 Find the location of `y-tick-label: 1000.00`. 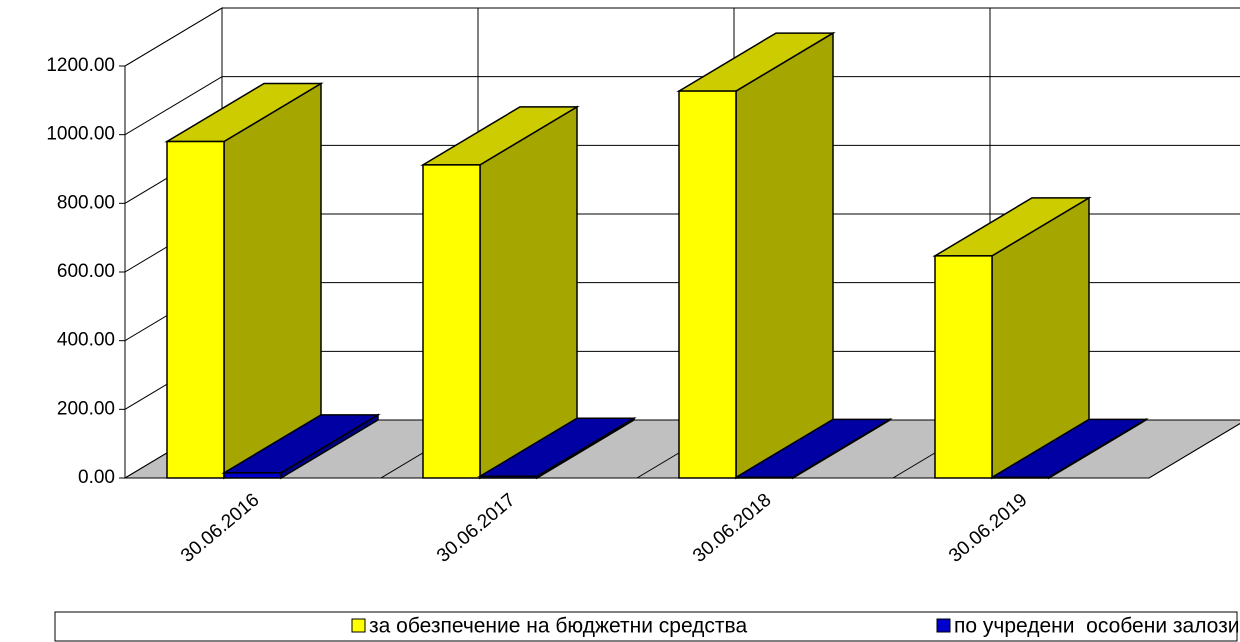

y-tick-label: 1000.00 is located at coordinates (80, 134).